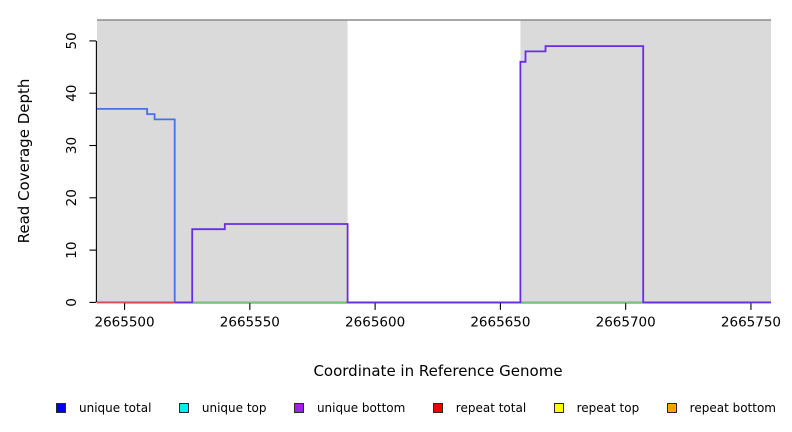  What do you see at coordinates (500, 322) in the screenshot?
I see `x-tick-label-2665650: 2665650` at bounding box center [500, 322].